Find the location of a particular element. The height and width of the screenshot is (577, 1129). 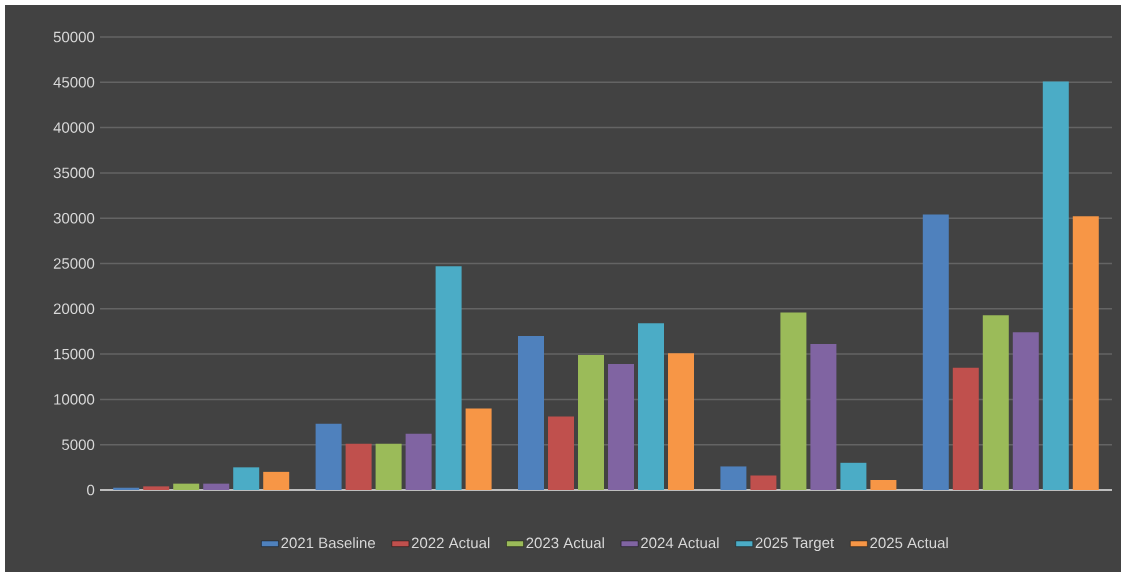

y-tick-label: 35000 is located at coordinates (74, 173).